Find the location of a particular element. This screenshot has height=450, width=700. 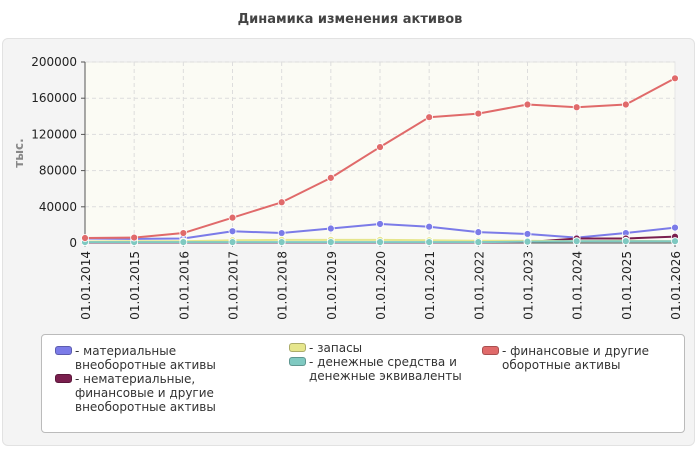

x-tick-label: 01.01.2021 is located at coordinates (430, 285).